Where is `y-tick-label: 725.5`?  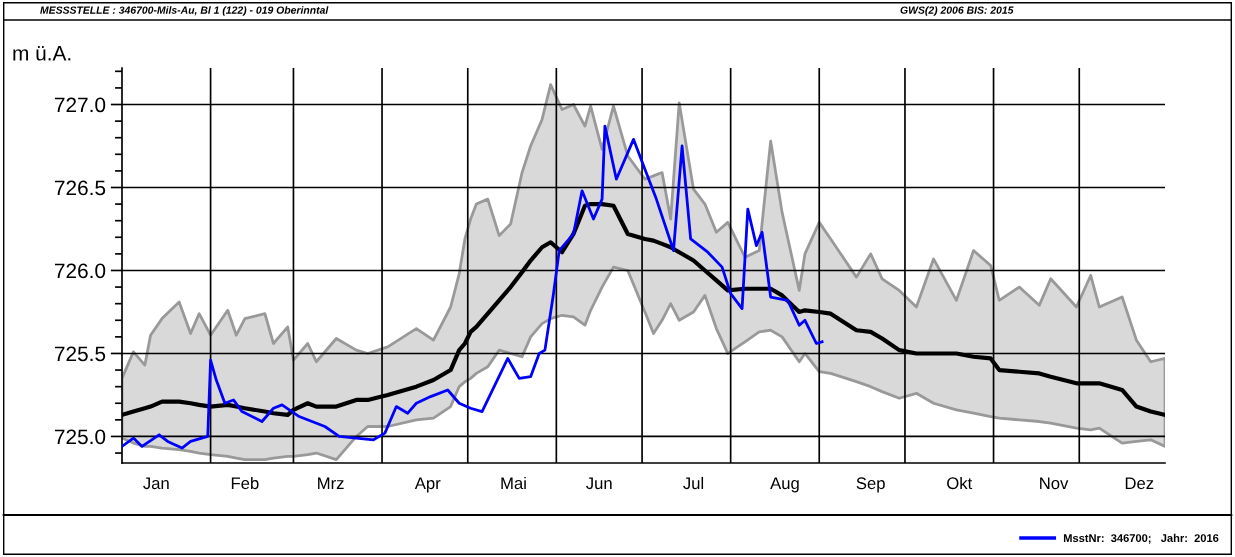
y-tick-label: 725.5 is located at coordinates (80, 354).